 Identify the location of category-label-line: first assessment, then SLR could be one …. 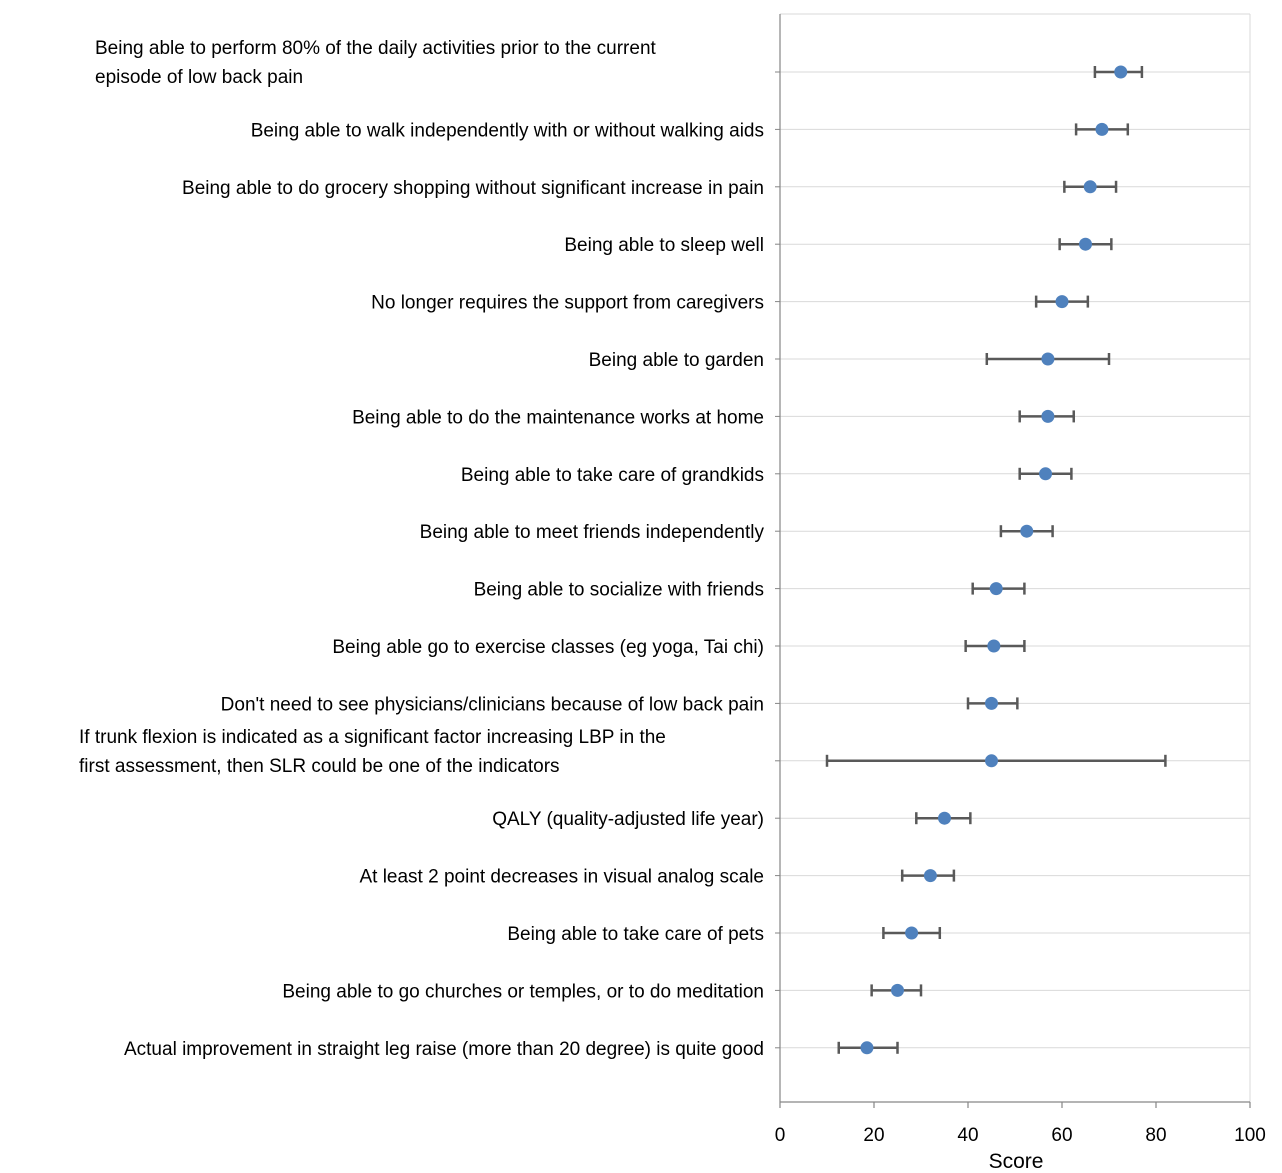
(319, 766).